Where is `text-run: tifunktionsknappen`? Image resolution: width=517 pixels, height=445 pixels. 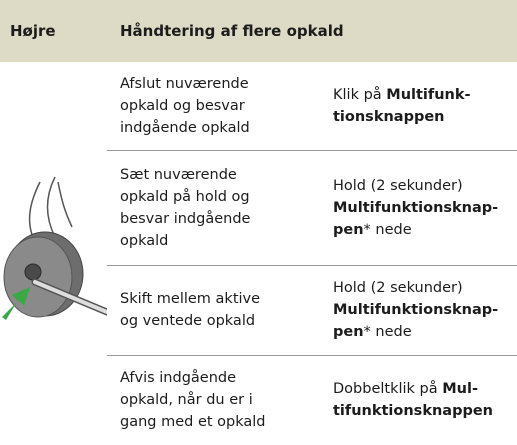
text-run: tifunktionsknappen is located at coordinates (413, 411).